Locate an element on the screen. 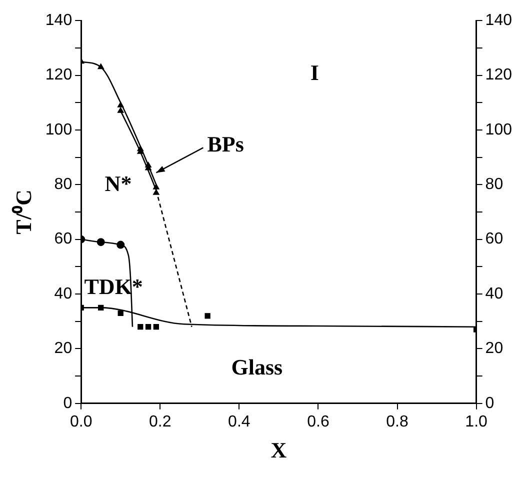 The width and height of the screenshot is (527, 477). annotation: BPs is located at coordinates (225, 143).